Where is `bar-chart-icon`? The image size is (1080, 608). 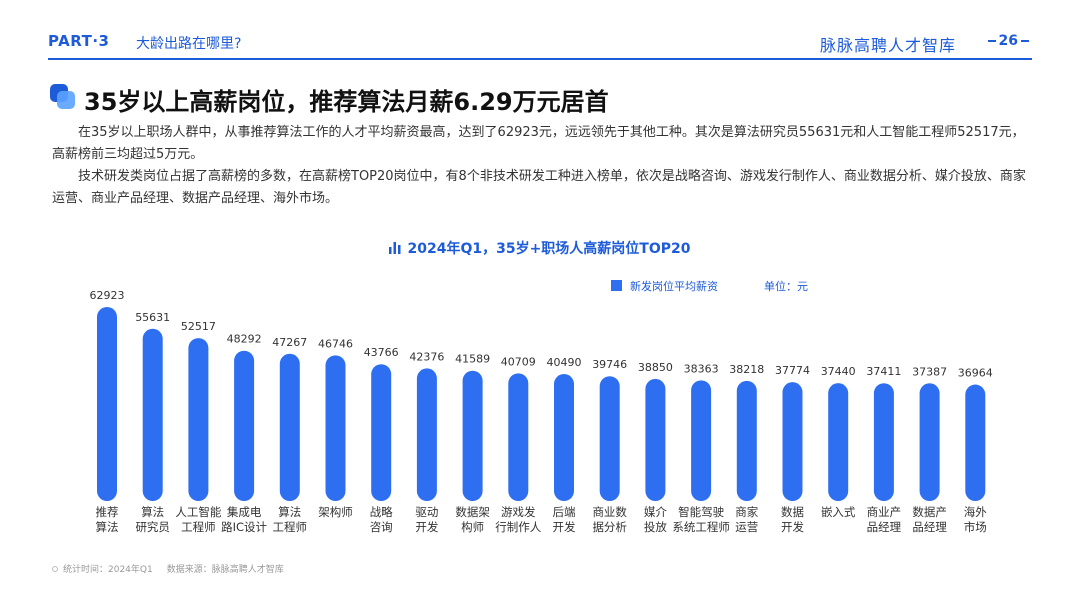 bar-chart-icon is located at coordinates (395, 248).